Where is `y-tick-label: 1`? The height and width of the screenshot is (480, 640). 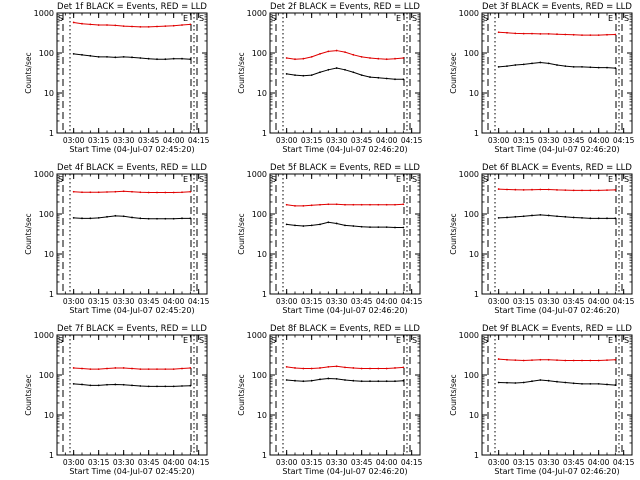 y-tick-label: 1 is located at coordinates (51, 294).